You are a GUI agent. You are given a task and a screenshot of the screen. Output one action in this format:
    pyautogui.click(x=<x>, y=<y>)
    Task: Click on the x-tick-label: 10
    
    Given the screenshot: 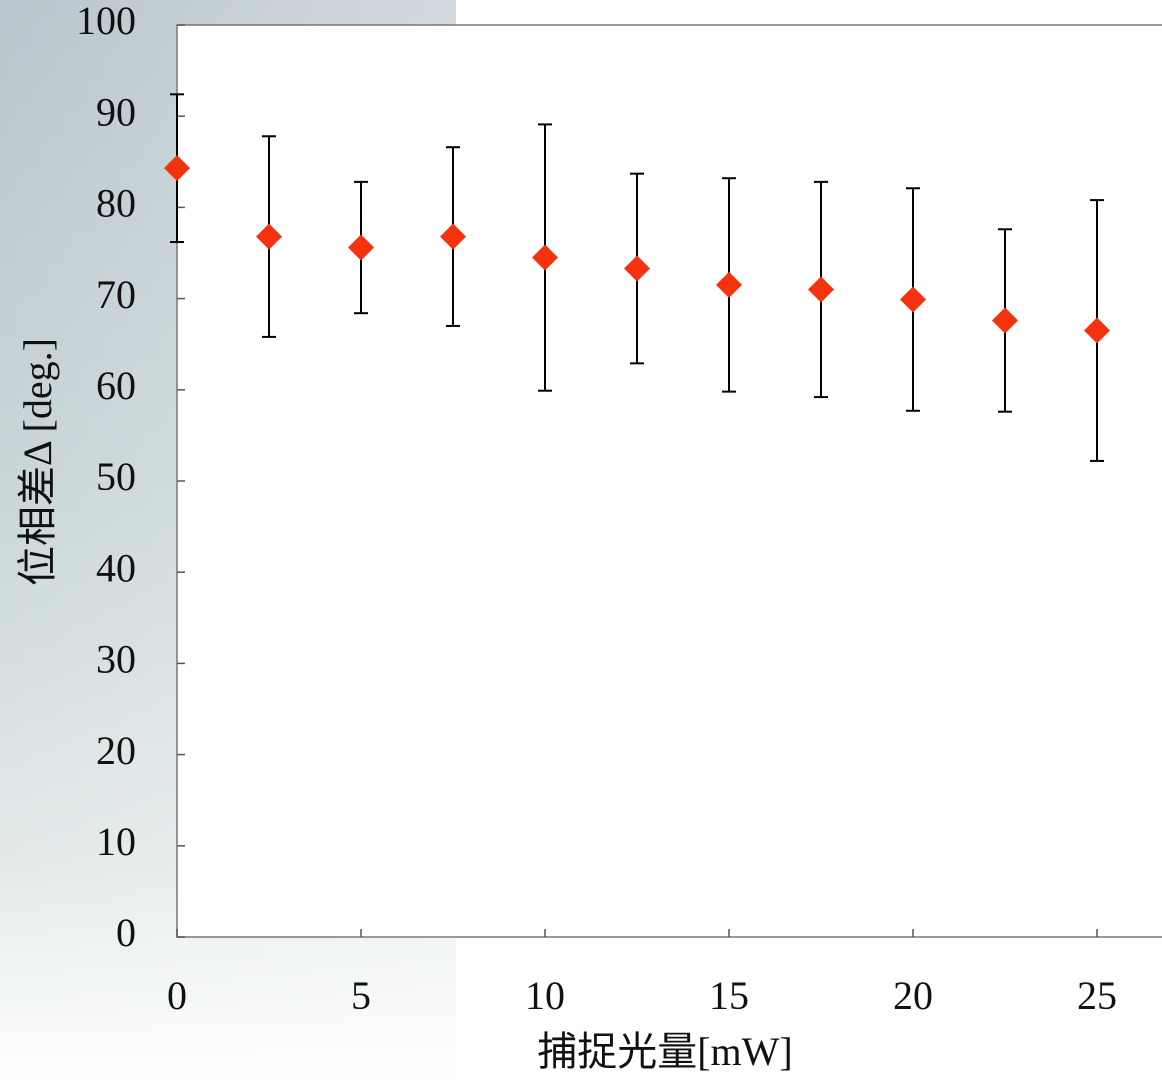 What is the action you would take?
    pyautogui.click(x=545, y=995)
    